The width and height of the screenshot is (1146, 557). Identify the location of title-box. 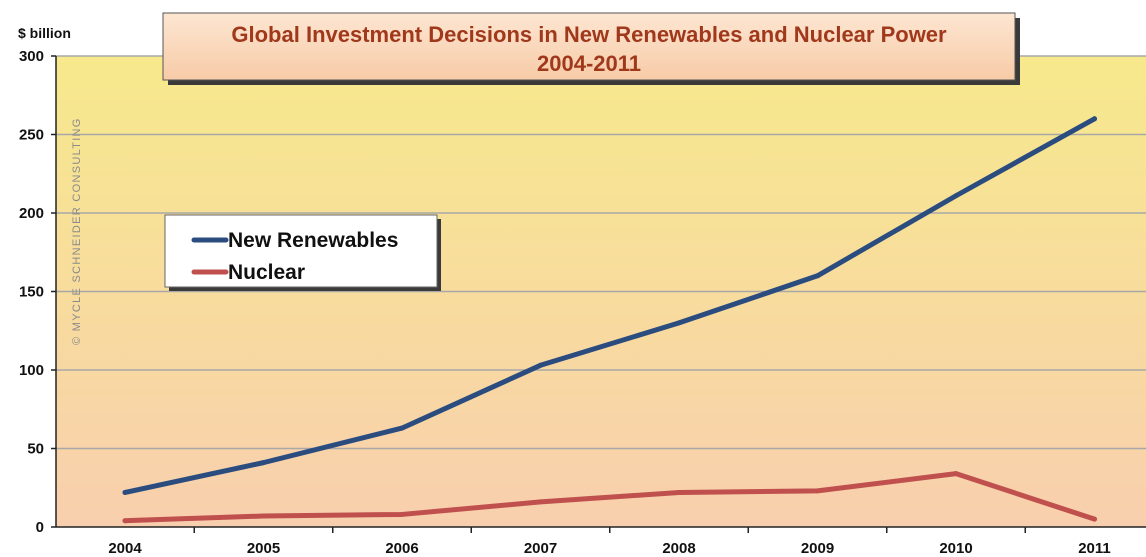
(589, 46).